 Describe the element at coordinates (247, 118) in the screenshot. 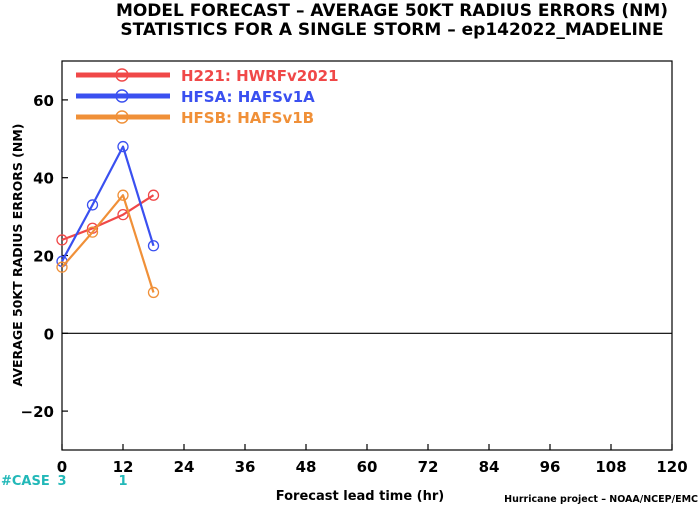

I see `legend-label-3: HFSB: HAFSv1B` at that location.